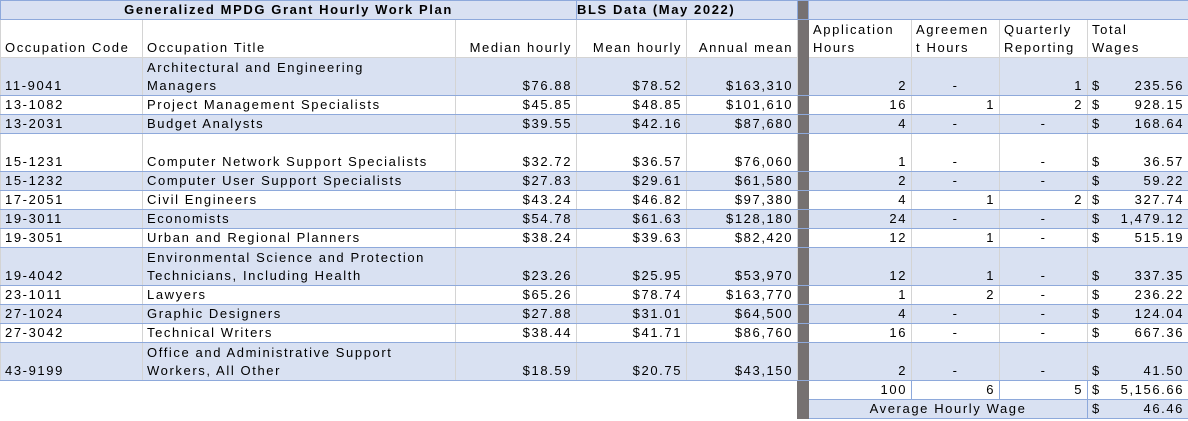  I want to click on mean-hourly-cell: $29.61, so click(632, 181).